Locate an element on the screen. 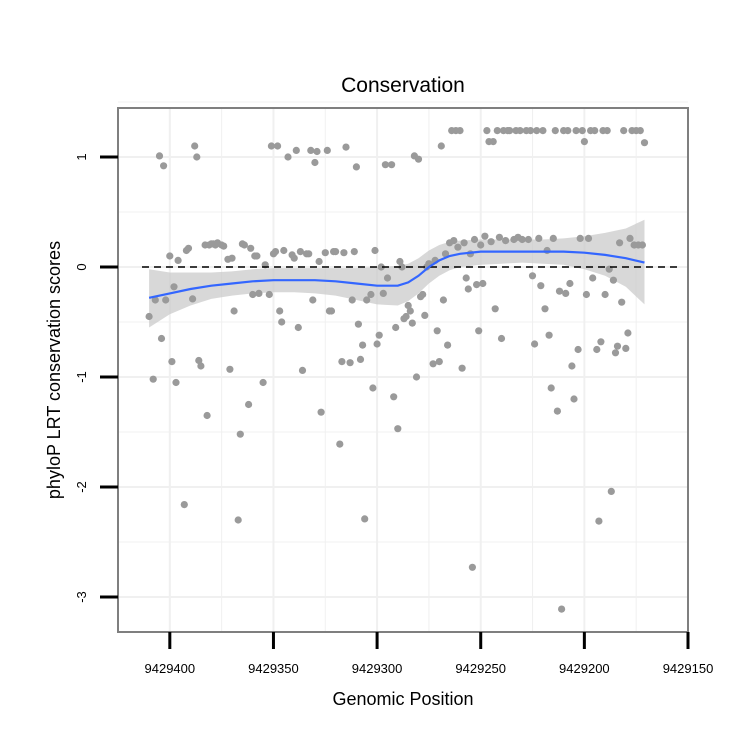 The image size is (750, 750). x-tick-label: 9429250 is located at coordinates (480, 668).